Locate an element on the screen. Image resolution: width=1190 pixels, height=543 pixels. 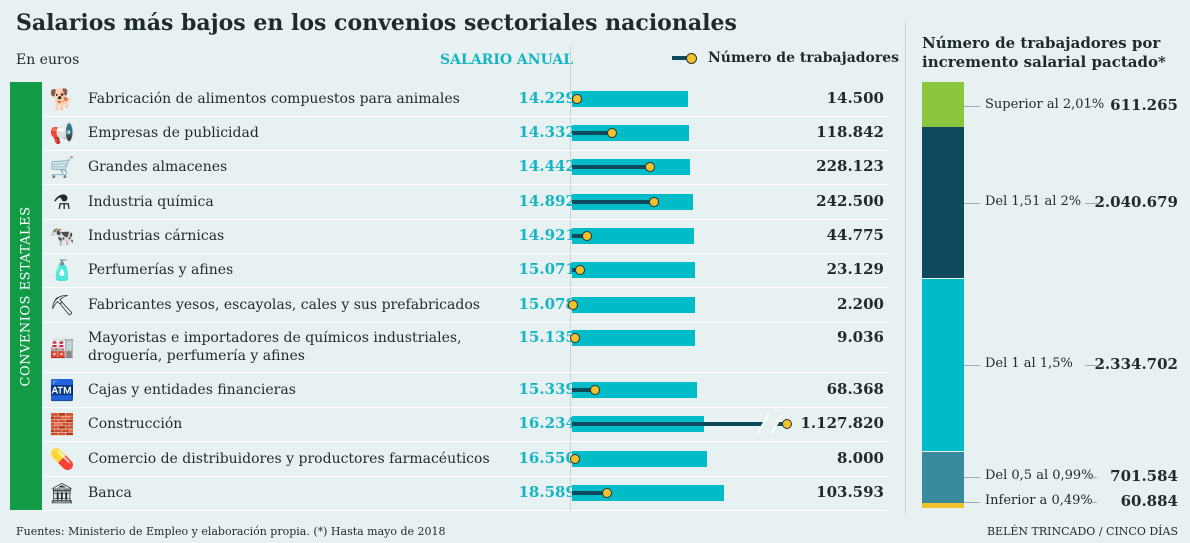
segment-value: 2.334.702 is located at coordinates (1136, 364).